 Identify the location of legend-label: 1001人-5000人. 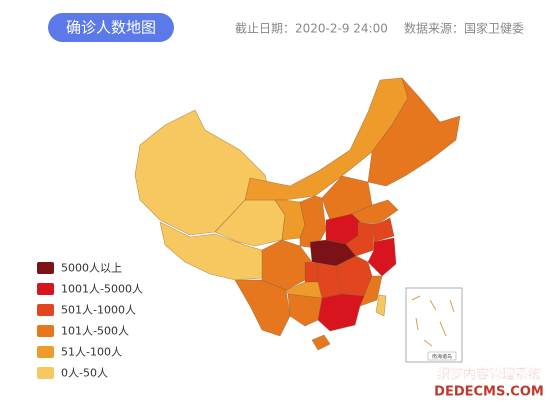
(102, 289).